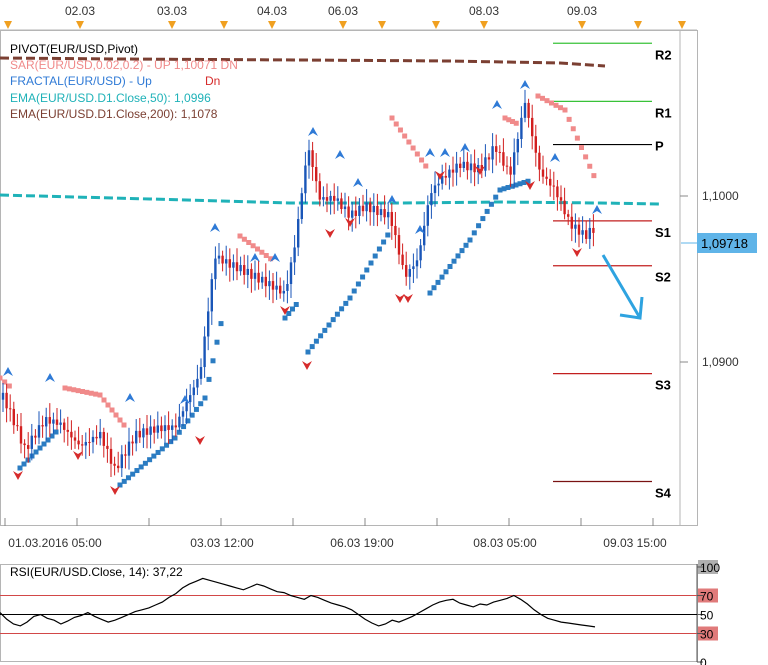 This screenshot has width=768, height=665. Describe the element at coordinates (663, 54) in the screenshot. I see `pivot-label-r2: R2` at that location.